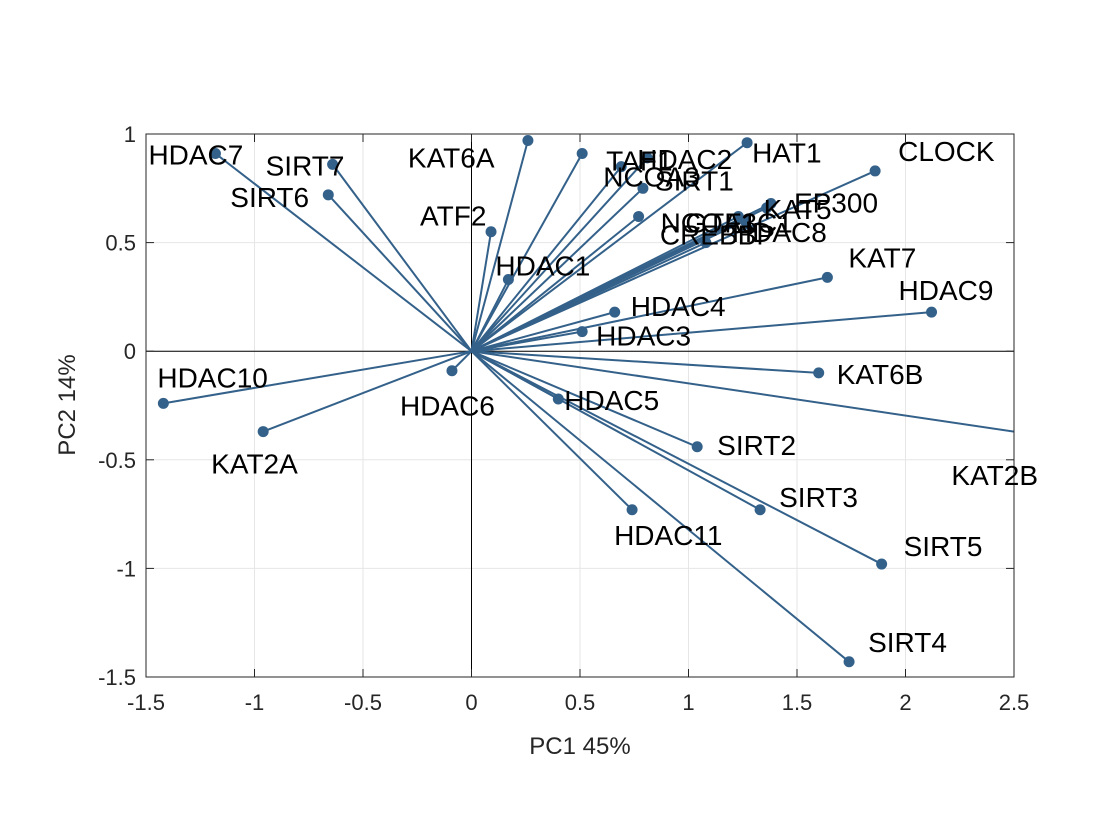 The width and height of the screenshot is (1120, 840). Describe the element at coordinates (582, 154) in the screenshot. I see `point-taf1` at that location.